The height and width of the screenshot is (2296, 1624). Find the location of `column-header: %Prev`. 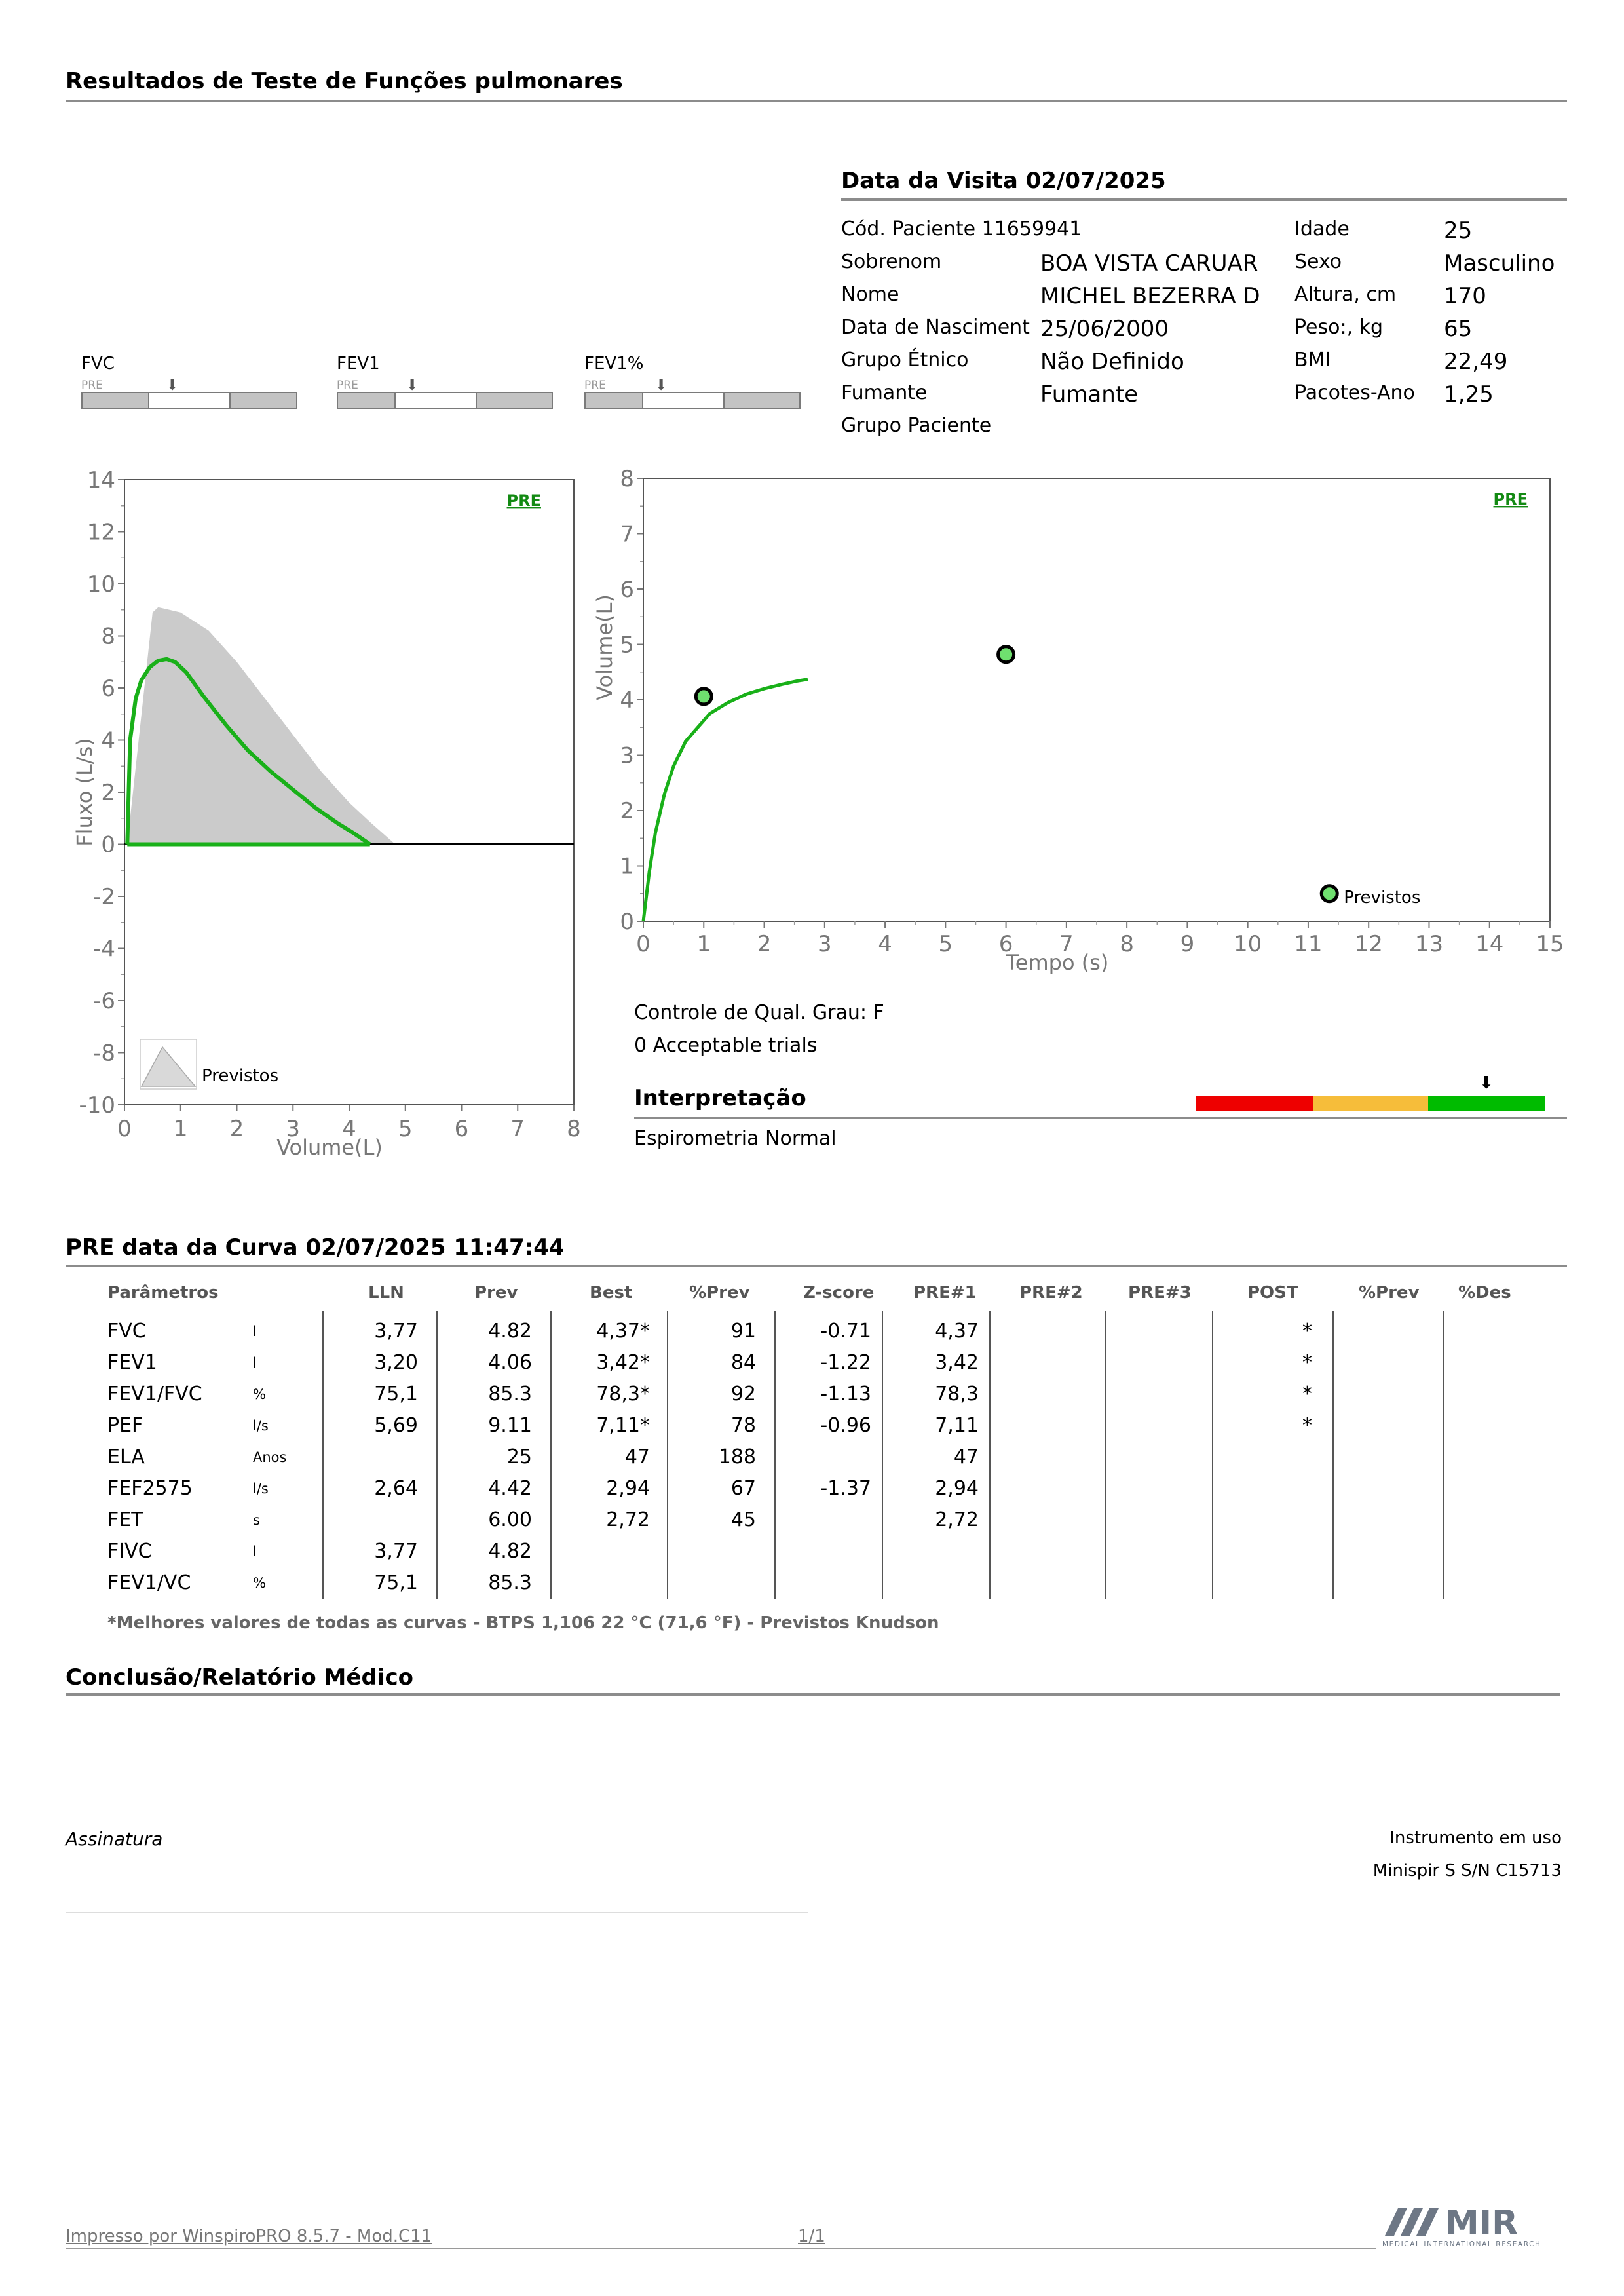

column-header: %Prev is located at coordinates (1389, 1293).